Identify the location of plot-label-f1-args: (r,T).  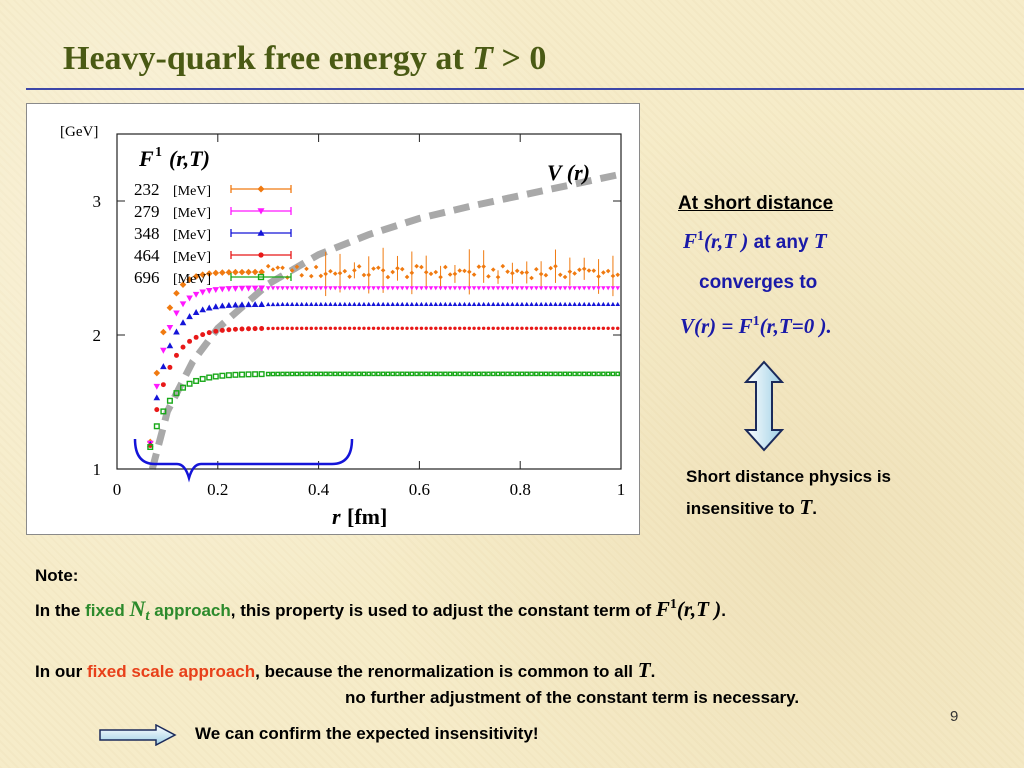
(189, 158).